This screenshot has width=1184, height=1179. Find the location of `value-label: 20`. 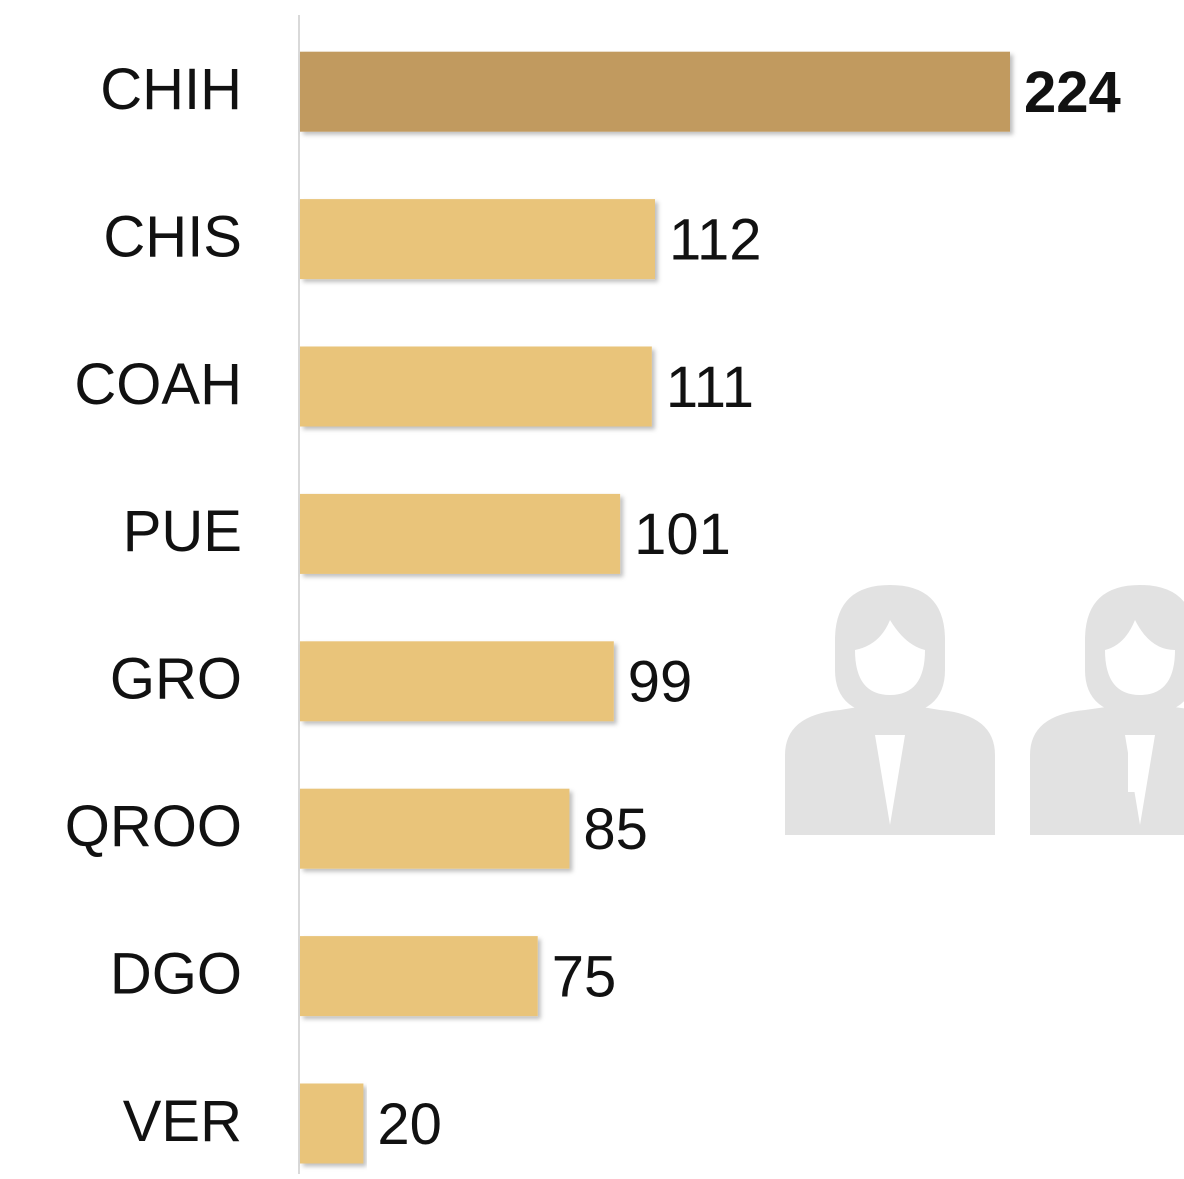

value-label: 20 is located at coordinates (409, 1124).